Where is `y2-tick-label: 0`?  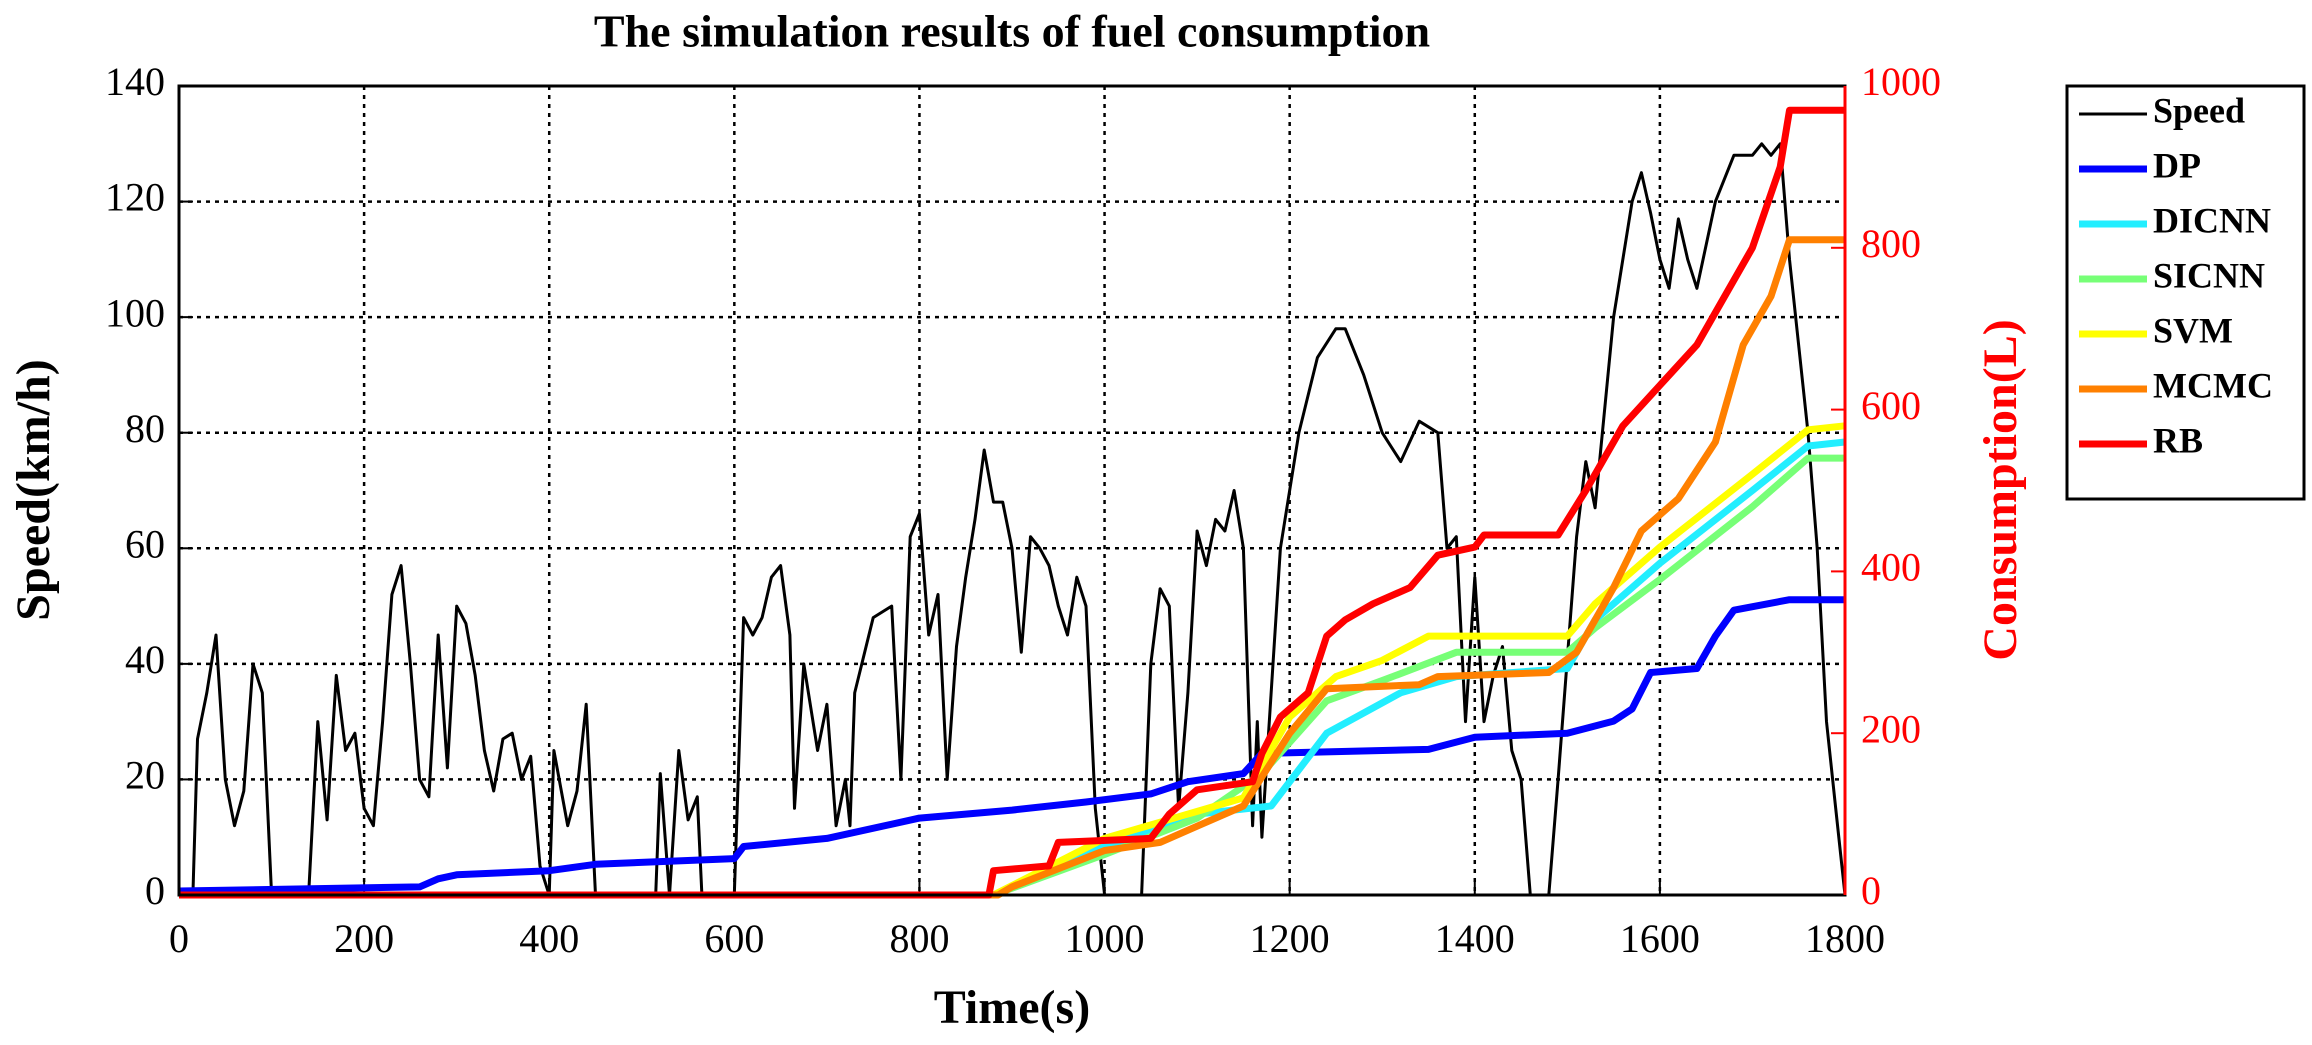
y2-tick-label: 0 is located at coordinates (1871, 890).